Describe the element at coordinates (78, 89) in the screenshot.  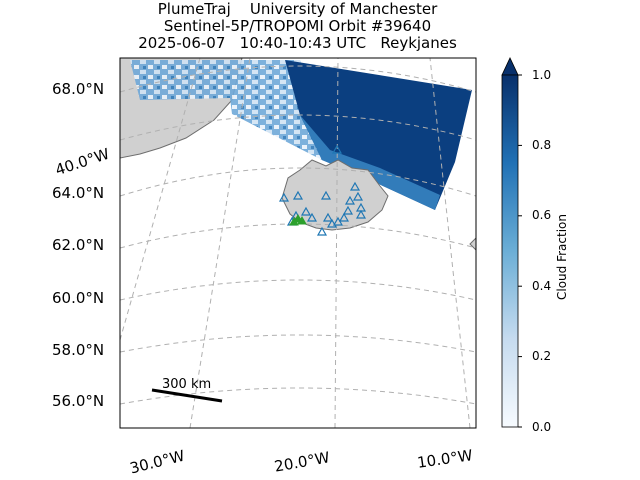
I see `lat-tick-68: 68.0°N` at that location.